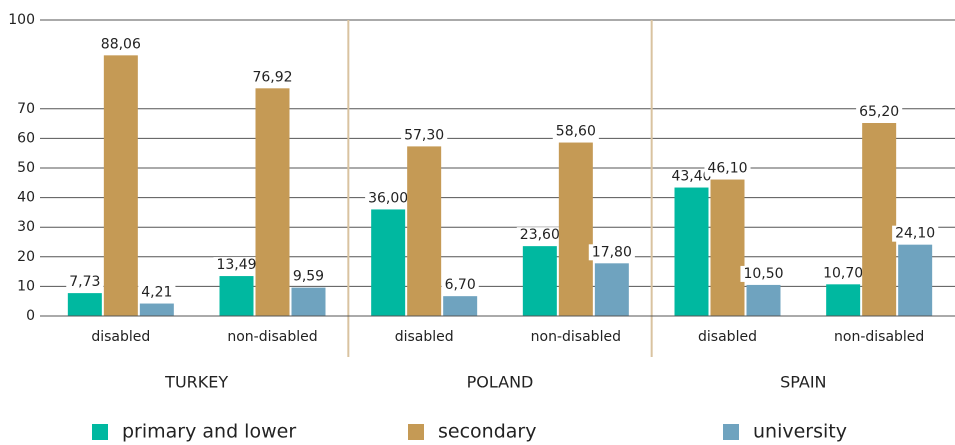 This screenshot has height=445, width=955. I want to click on value-label: 76,92, so click(272, 77).